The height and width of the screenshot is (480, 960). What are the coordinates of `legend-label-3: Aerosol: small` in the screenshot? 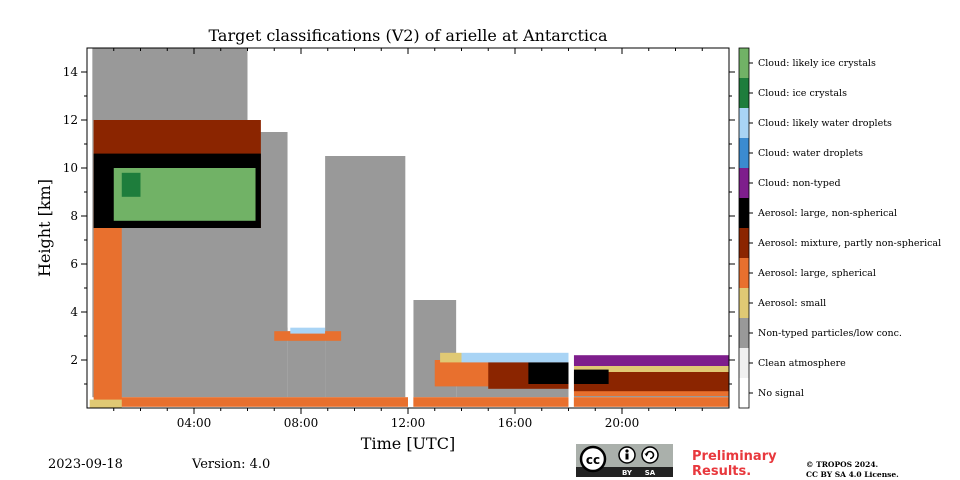 It's located at (791, 303).